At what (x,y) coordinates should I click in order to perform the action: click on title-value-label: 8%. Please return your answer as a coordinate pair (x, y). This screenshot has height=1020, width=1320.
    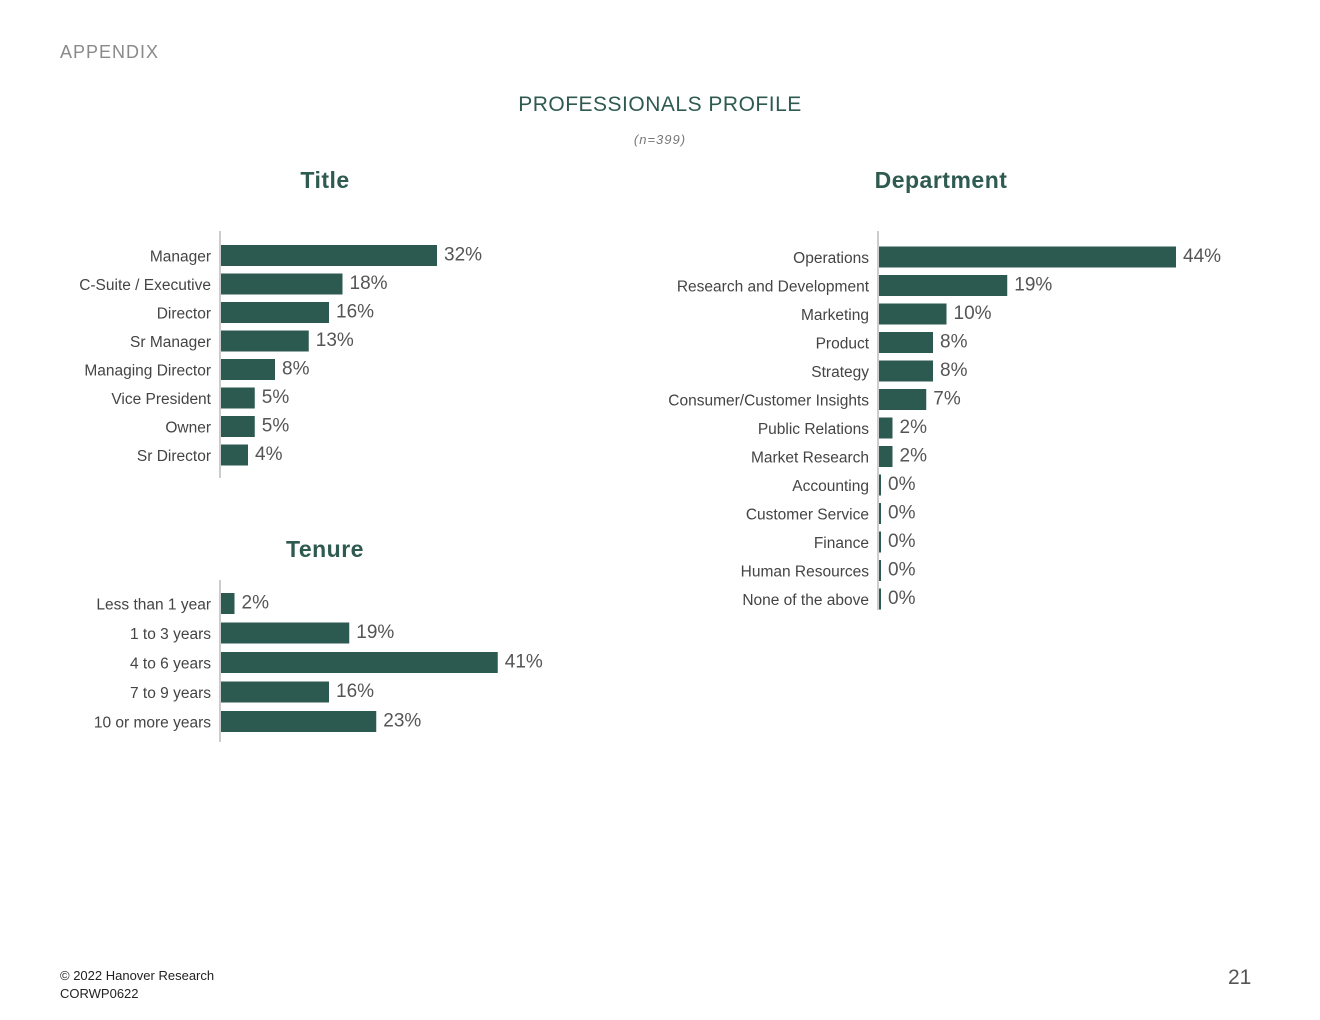
    Looking at the image, I should click on (296, 369).